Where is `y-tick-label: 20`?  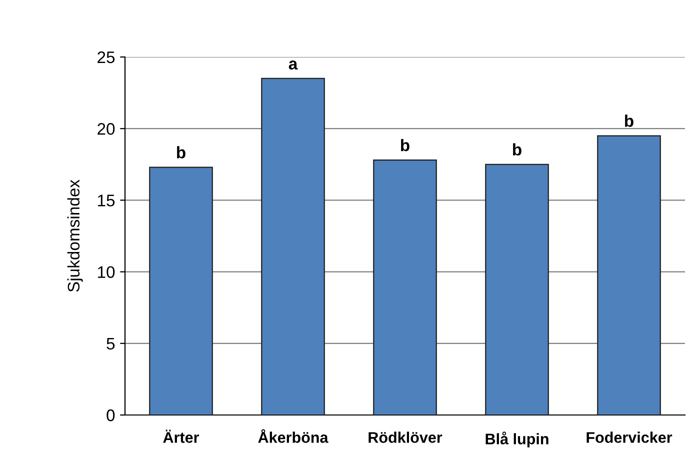 y-tick-label: 20 is located at coordinates (106, 129).